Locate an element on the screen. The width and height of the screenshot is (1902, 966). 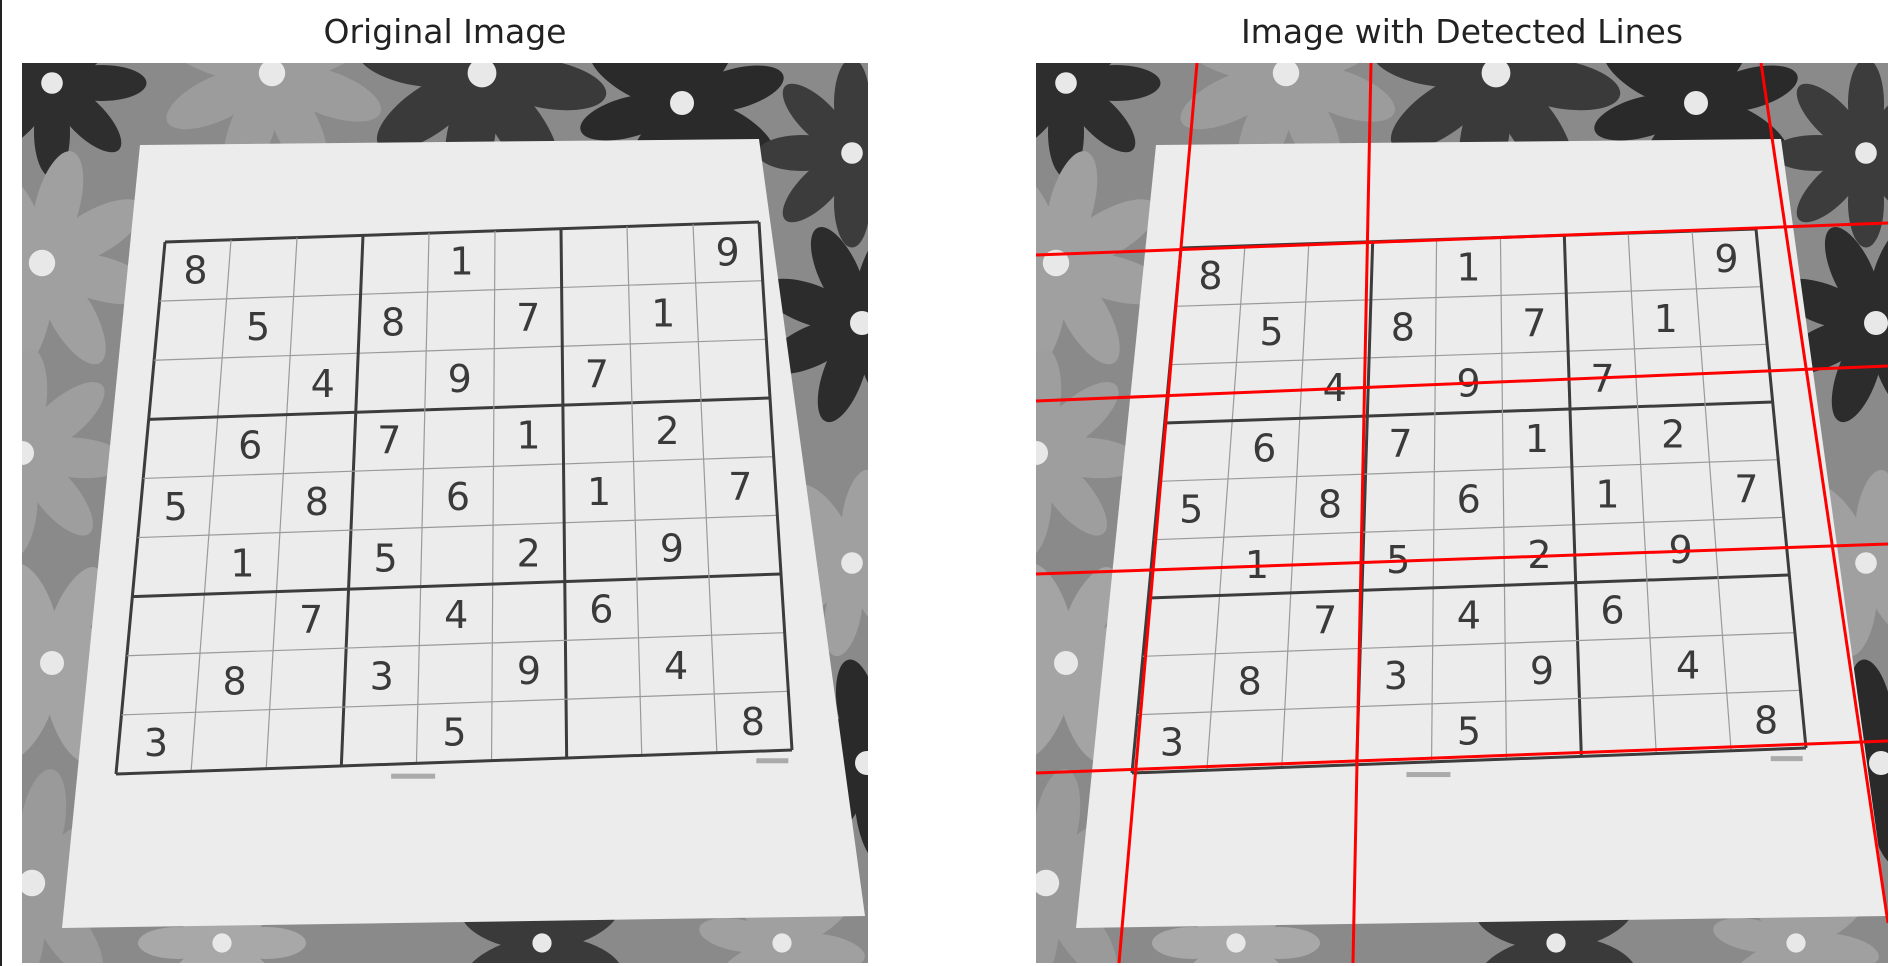
figure-left-border is located at coordinates (1, 483).